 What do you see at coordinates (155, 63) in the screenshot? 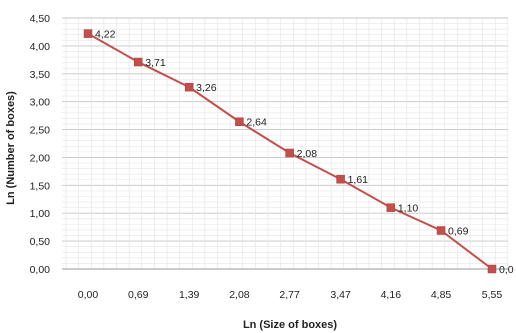
I see `data-label: 3,71` at bounding box center [155, 63].